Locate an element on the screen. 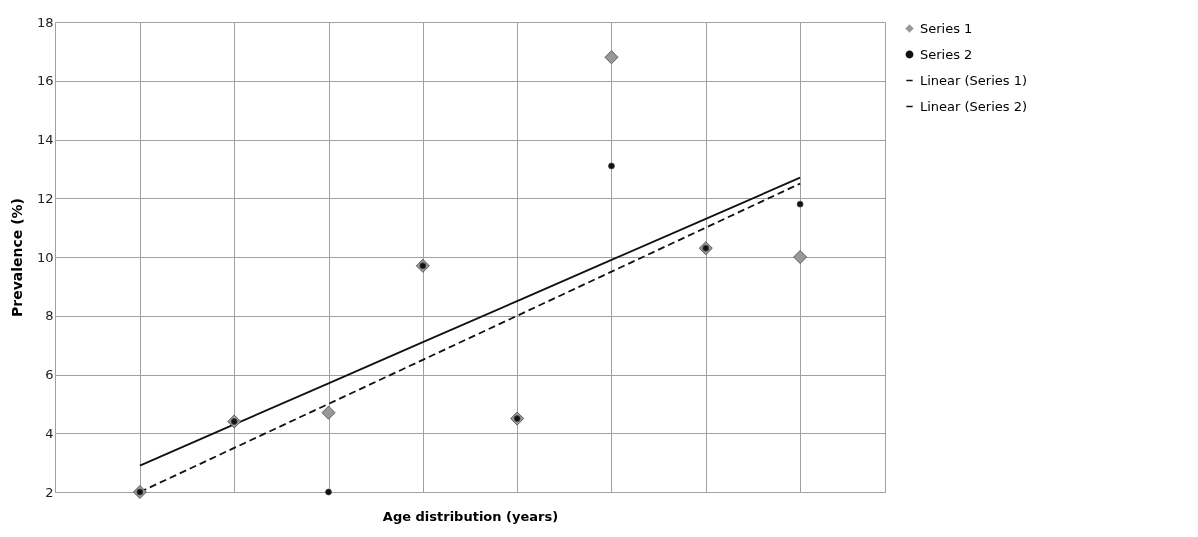  y-tick-label: 18 is located at coordinates (45, 22).